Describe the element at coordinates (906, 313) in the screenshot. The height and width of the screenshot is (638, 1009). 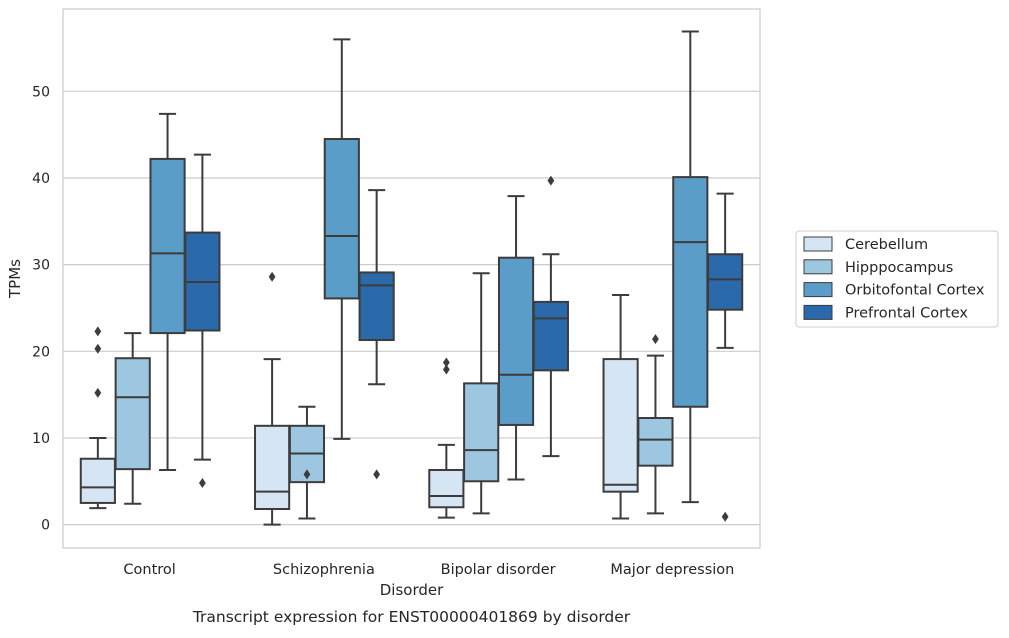
I see `legend-label: Prefrontal Cortex` at that location.